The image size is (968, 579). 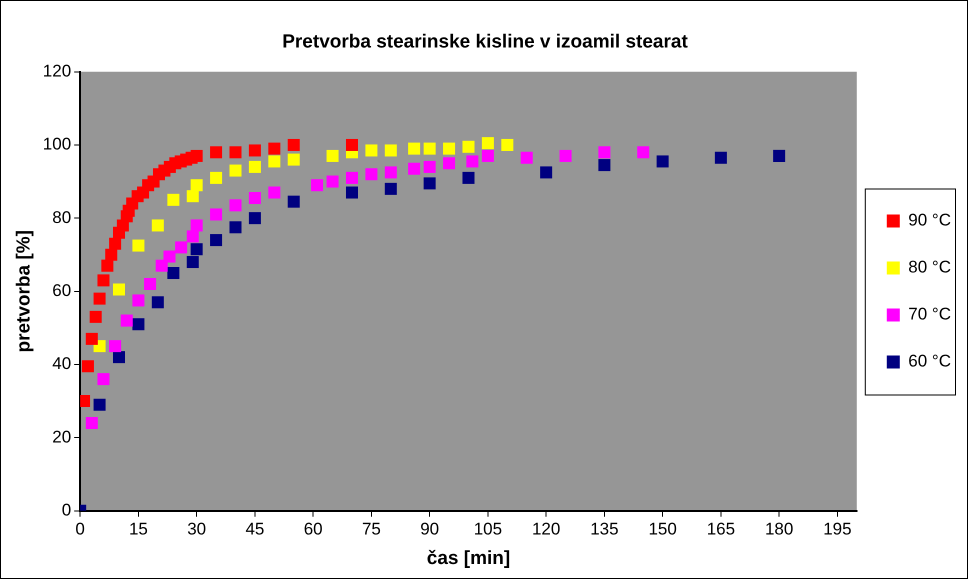 I want to click on x-tick-label: 45, so click(x=254, y=529).